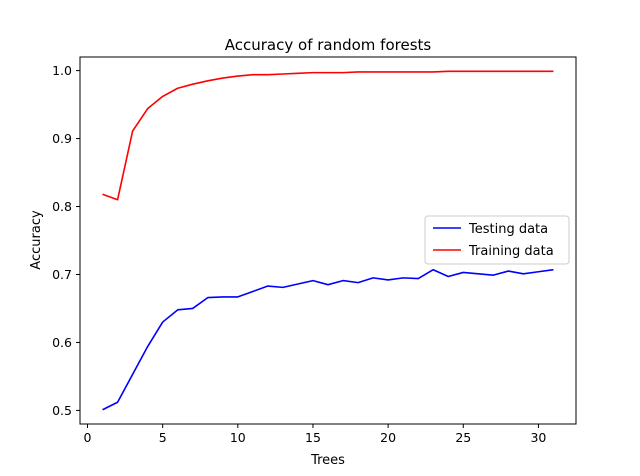 Image resolution: width=640 pixels, height=476 pixels. Describe the element at coordinates (327, 460) in the screenshot. I see `x-axis-label: Trees` at that location.